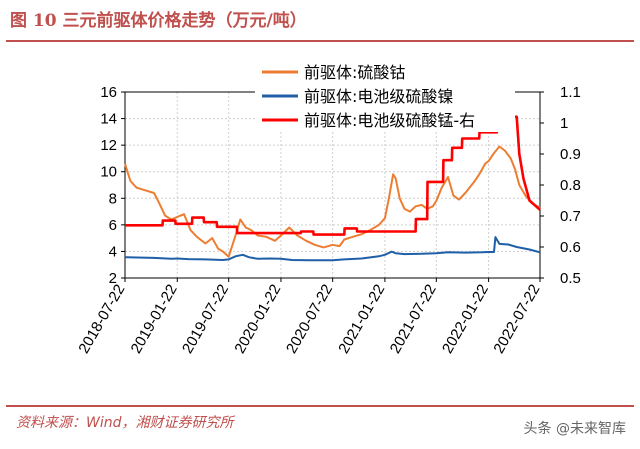 This screenshot has width=640, height=449. Describe the element at coordinates (516, 319) in the screenshot. I see `x-tick-label: 2022-07-22` at that location.